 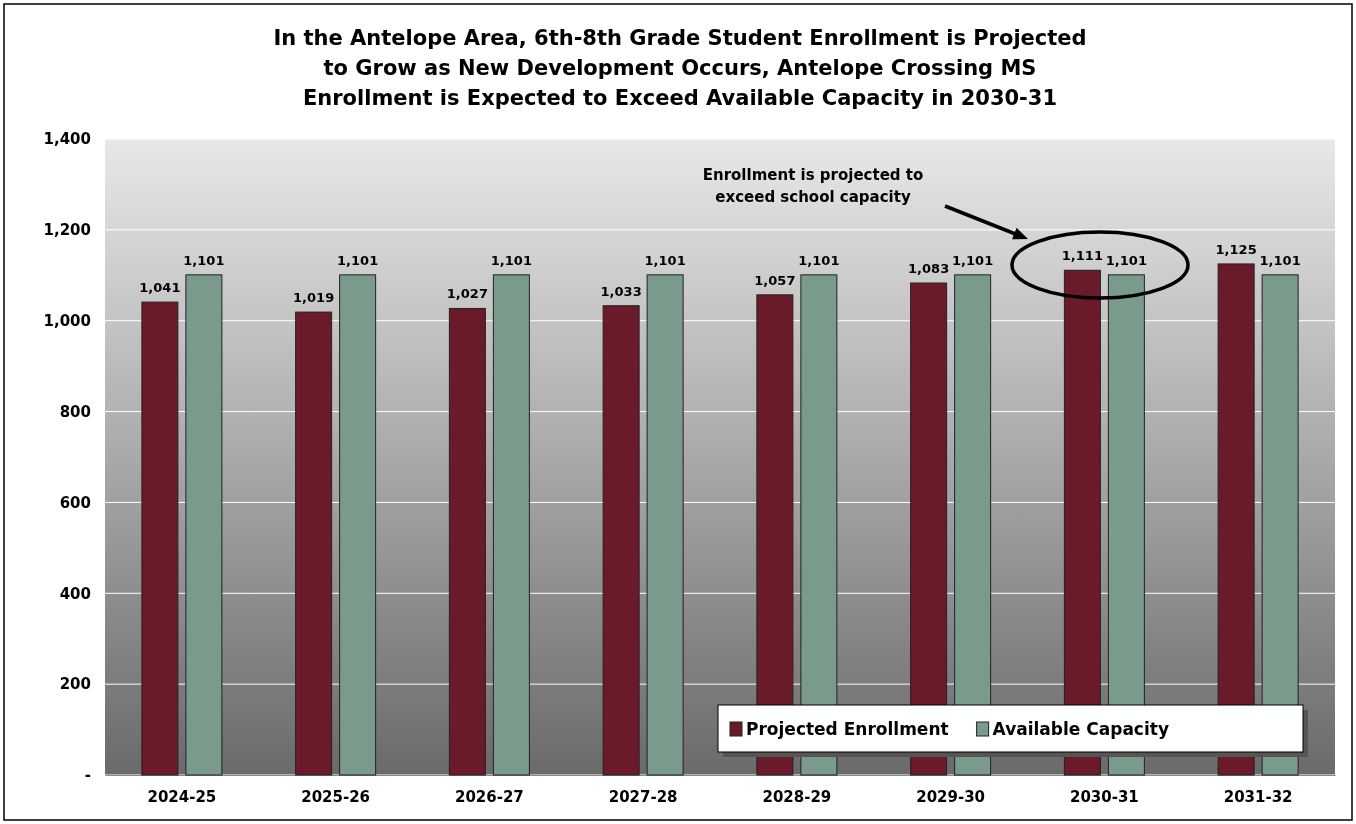 What do you see at coordinates (489, 796) in the screenshot?
I see `x-tick-label: 2026-27` at bounding box center [489, 796].